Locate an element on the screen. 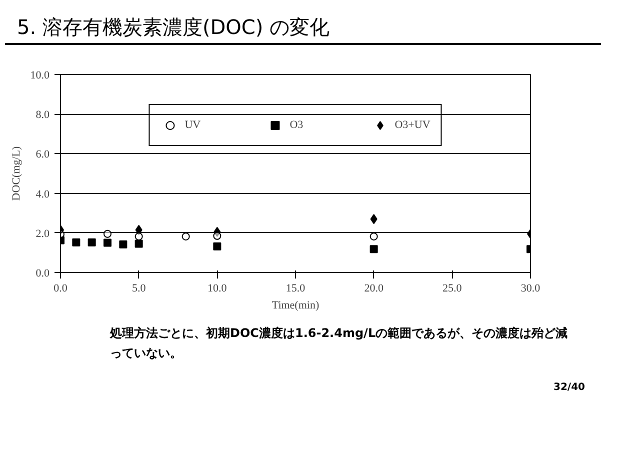  y-tick-label: 4.0 is located at coordinates (43, 194).